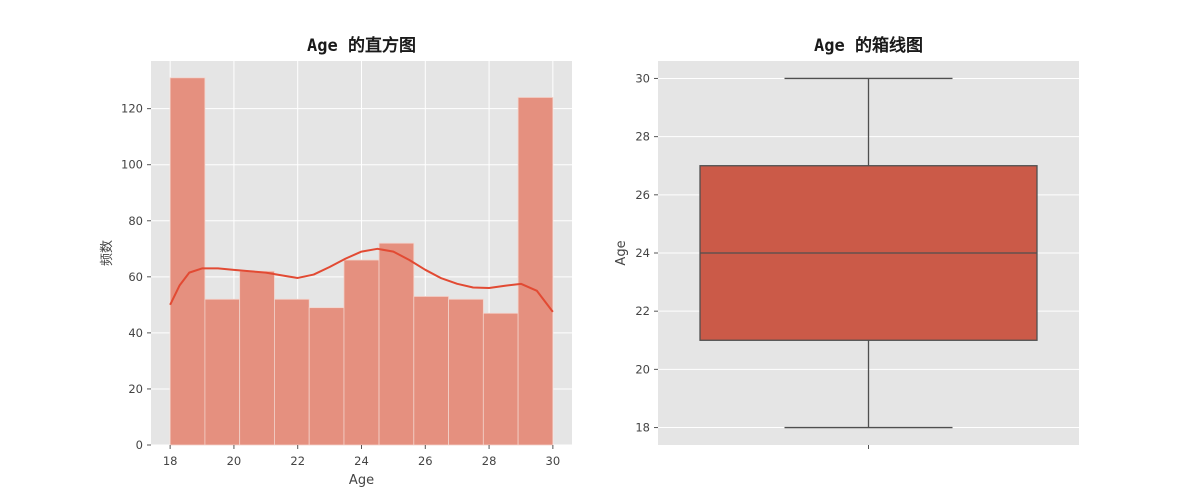 Image resolution: width=1200 pixels, height=500 pixels. Describe the element at coordinates (132, 109) in the screenshot. I see `histogram-y-tick-label: 120` at that location.